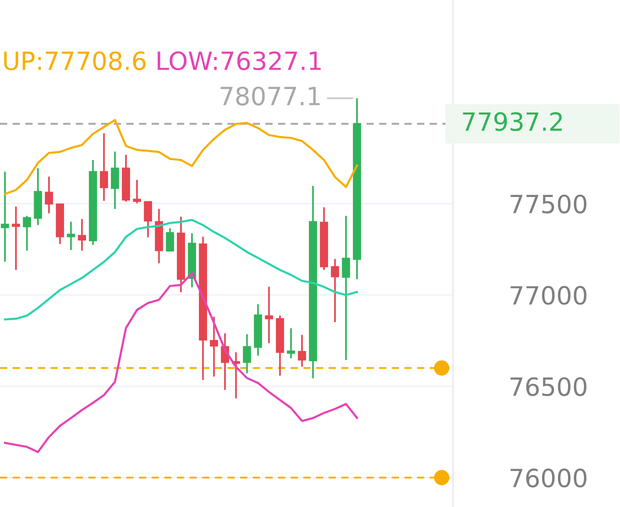 Image resolution: width=620 pixels, height=507 pixels. I want to click on y-tick-label: 77500, so click(548, 204).